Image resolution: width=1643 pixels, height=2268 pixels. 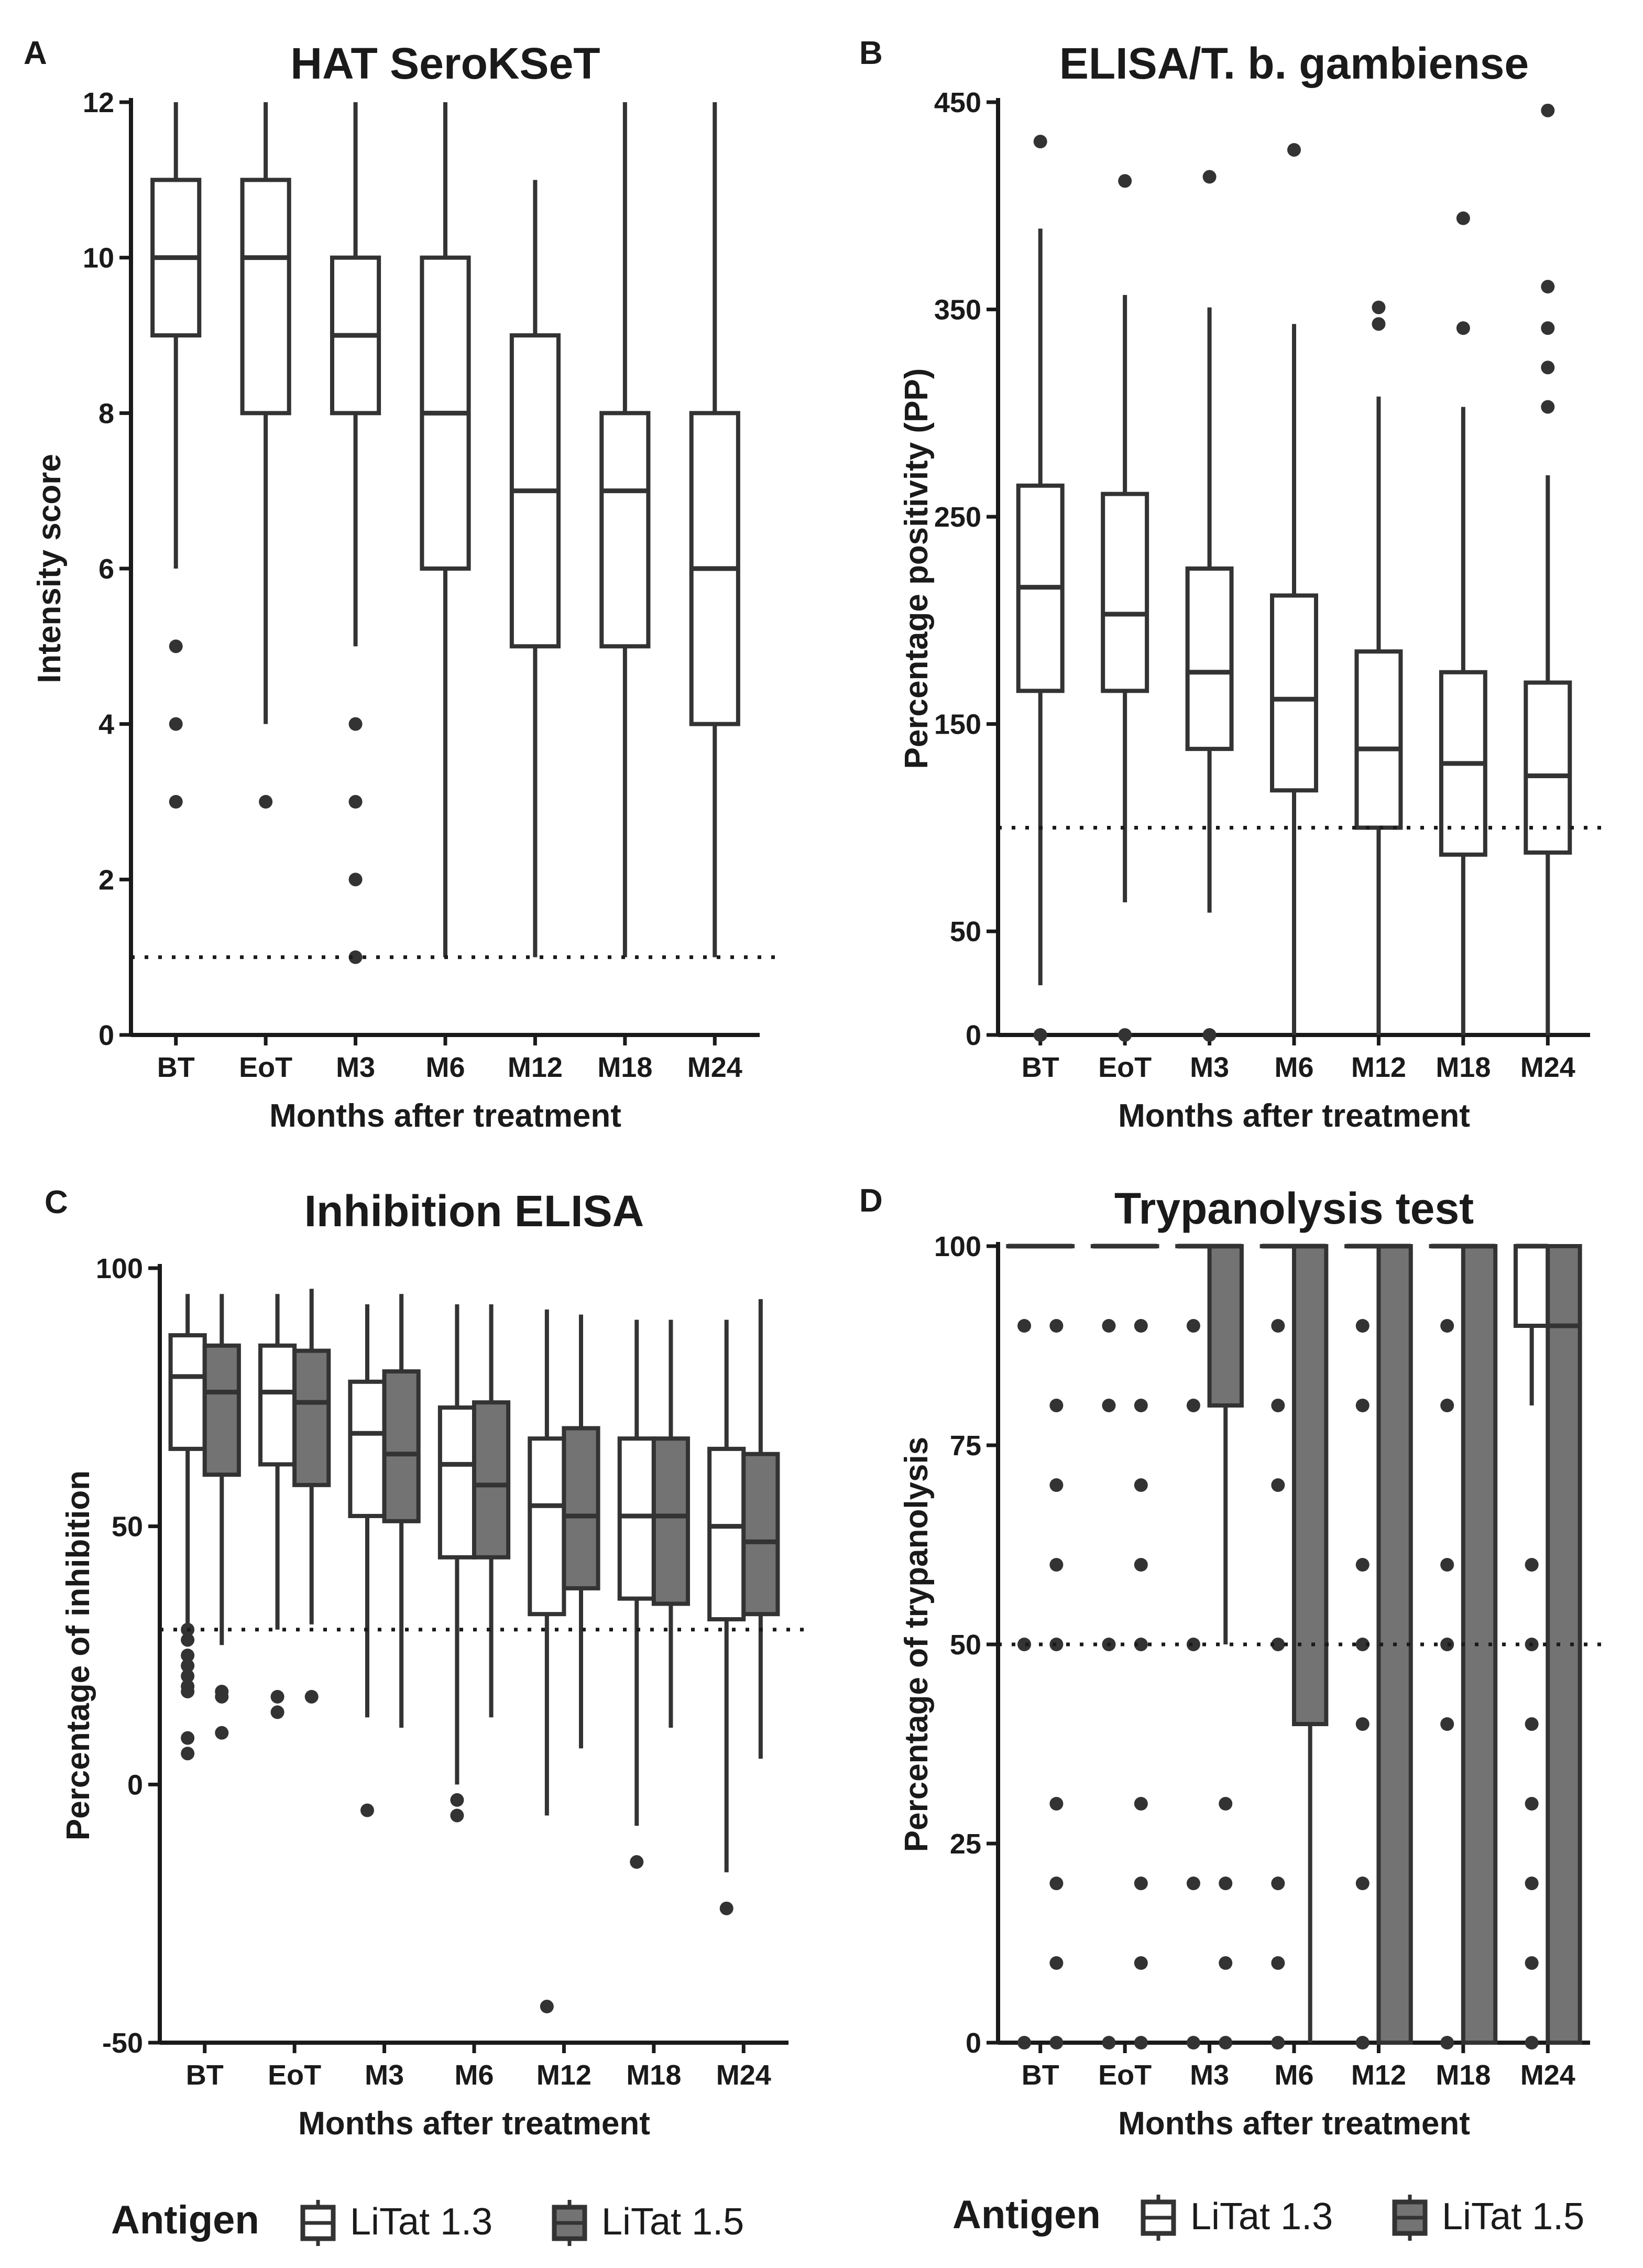 What do you see at coordinates (966, 1844) in the screenshot?
I see `y-tick-label: 25` at bounding box center [966, 1844].